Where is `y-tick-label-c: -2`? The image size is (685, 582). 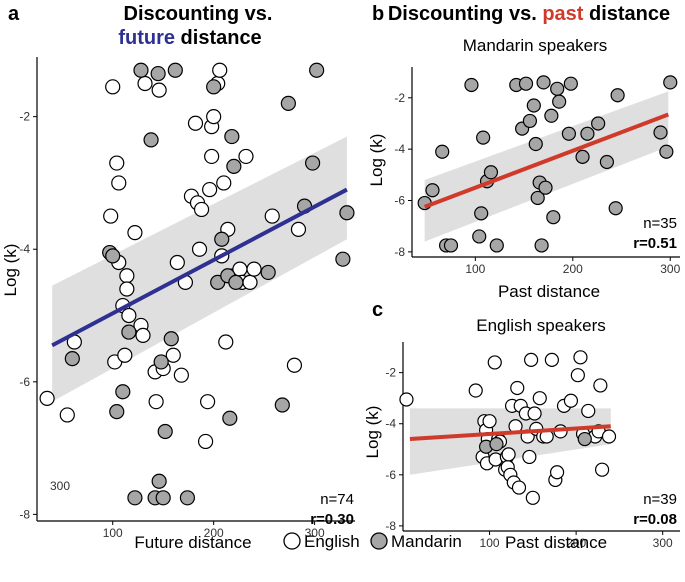
y-tick-label-c: -2 is located at coordinates (390, 373).